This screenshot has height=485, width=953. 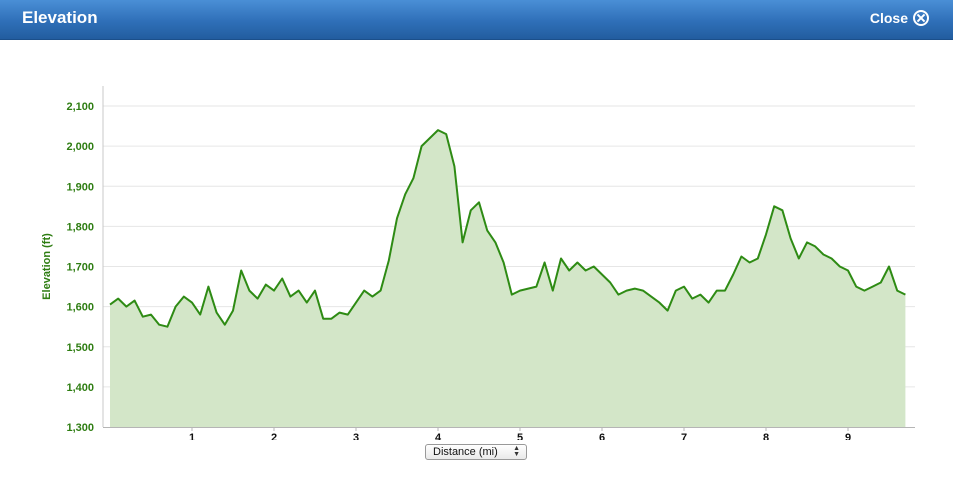 I want to click on close-circle-icon, so click(x=921, y=18).